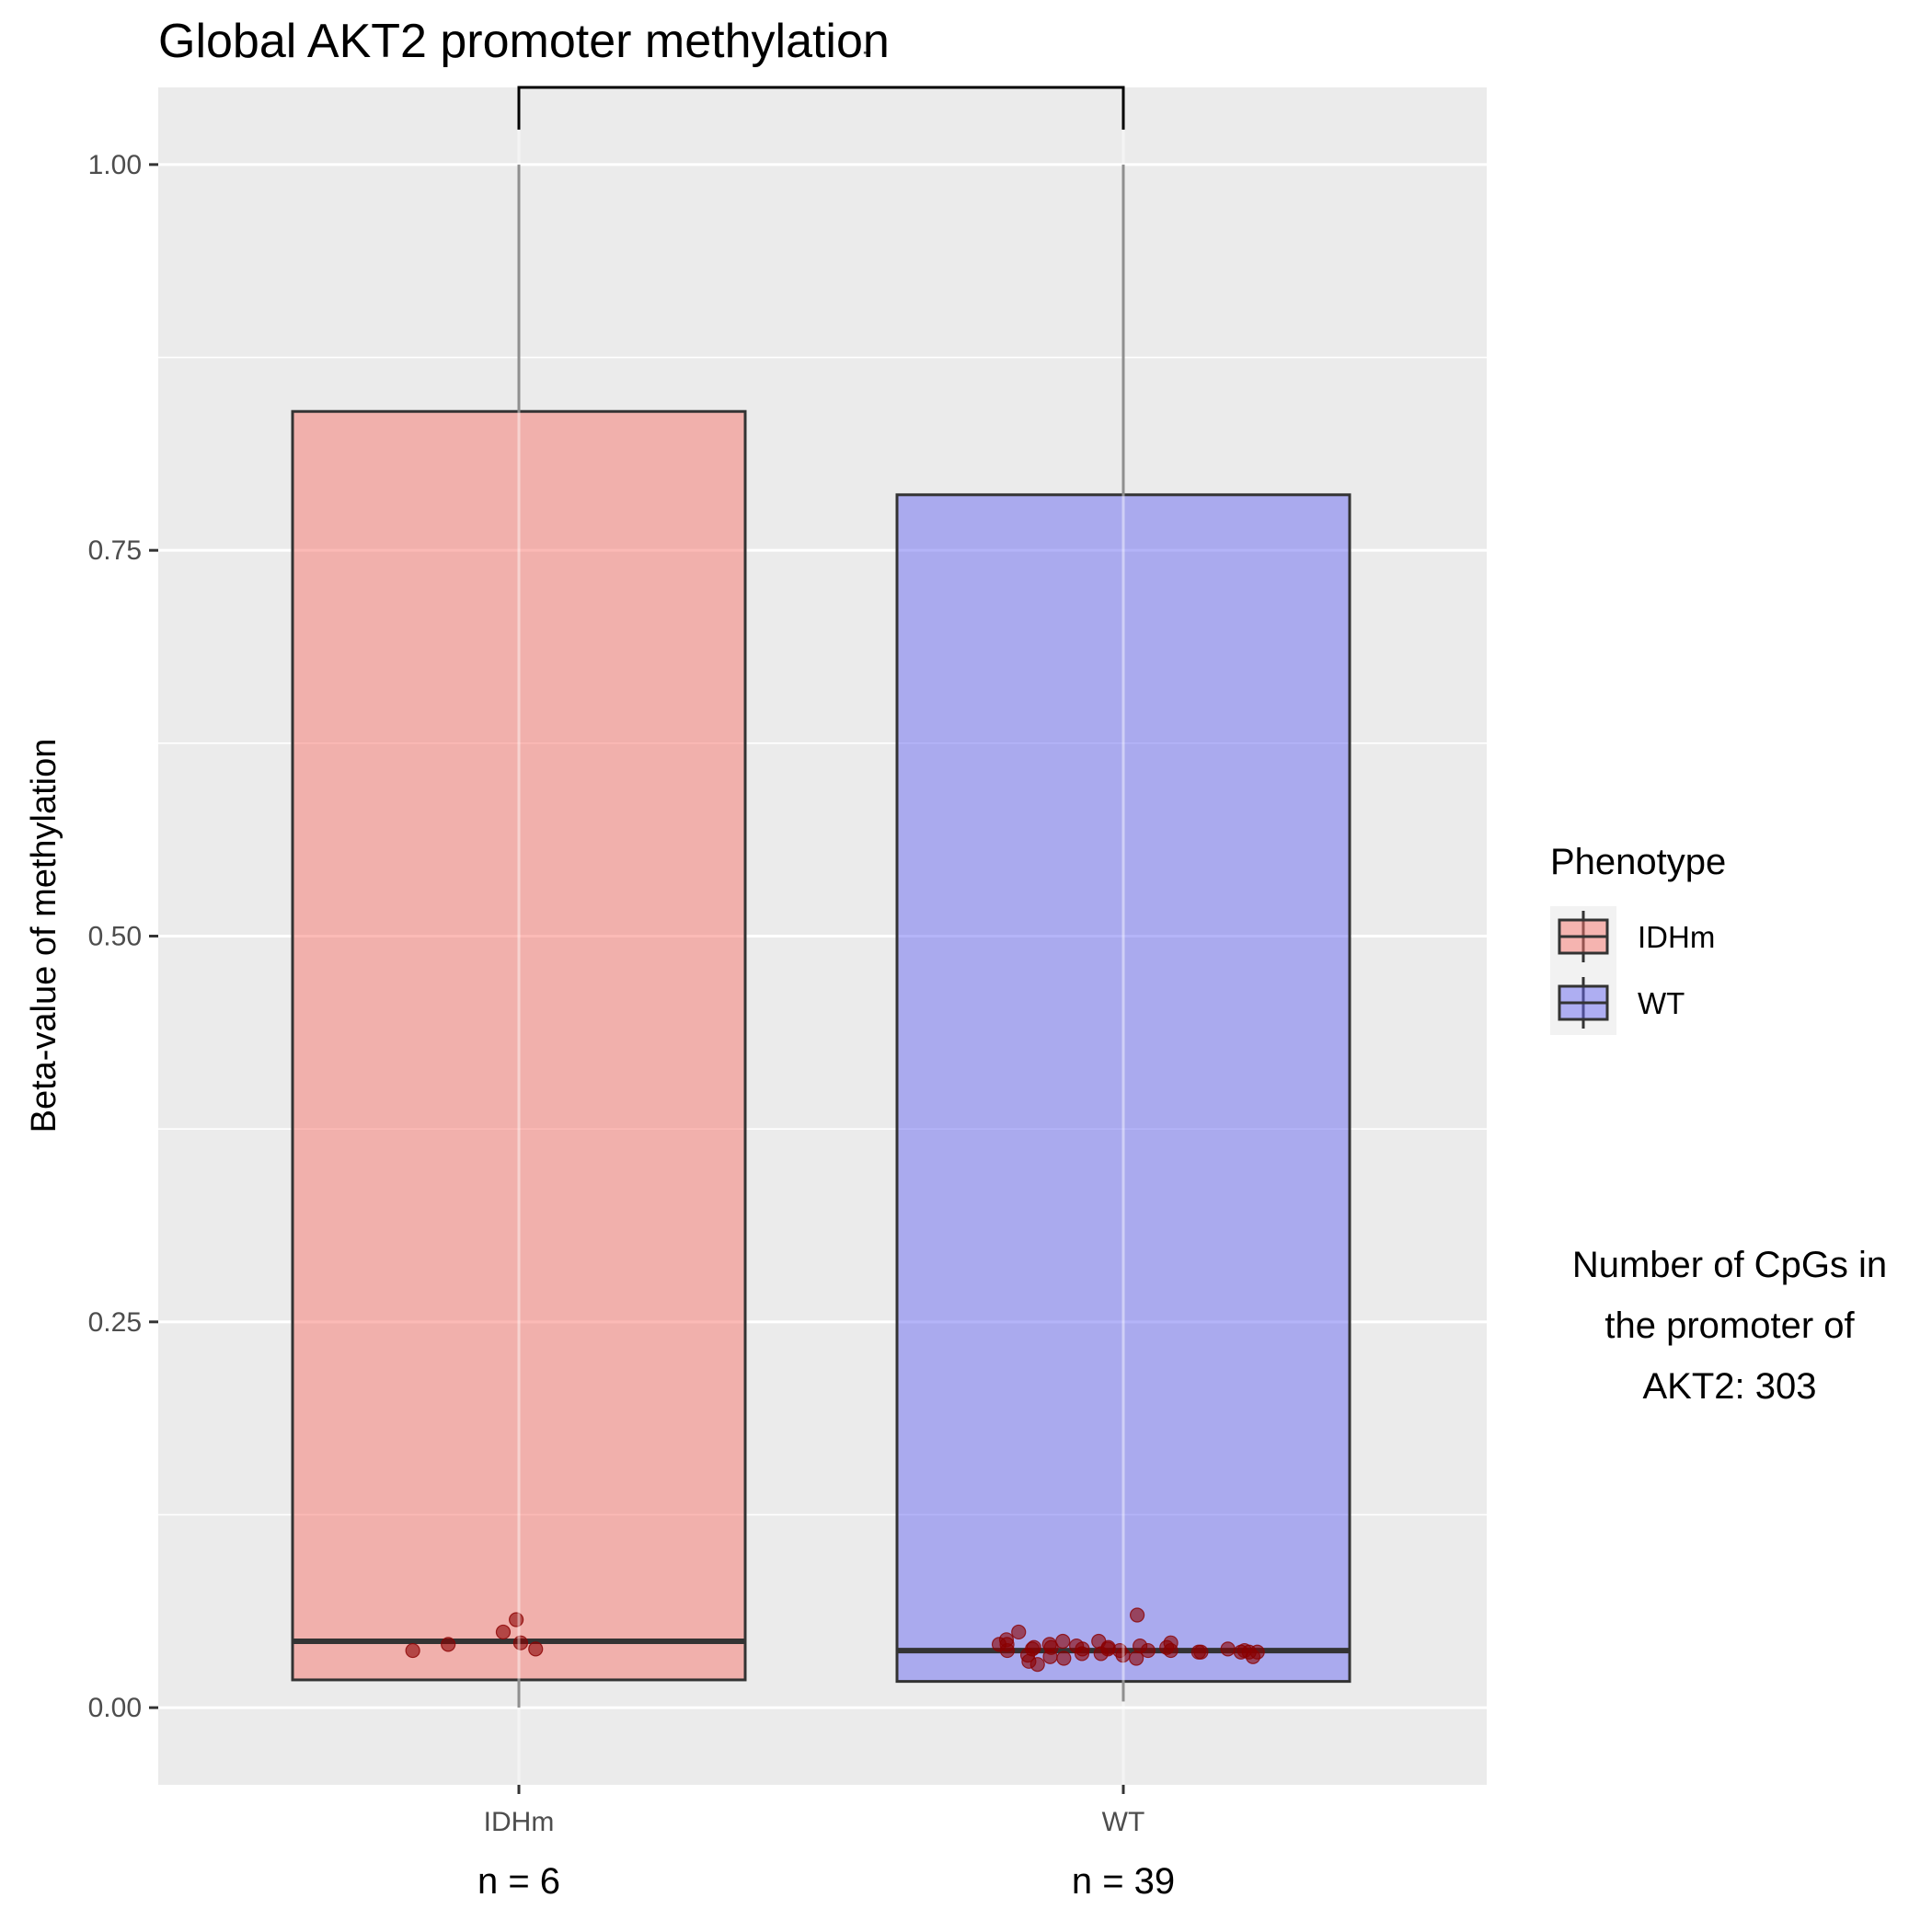 This screenshot has width=1932, height=1932. What do you see at coordinates (1583, 970) in the screenshot?
I see `legend-keys` at bounding box center [1583, 970].